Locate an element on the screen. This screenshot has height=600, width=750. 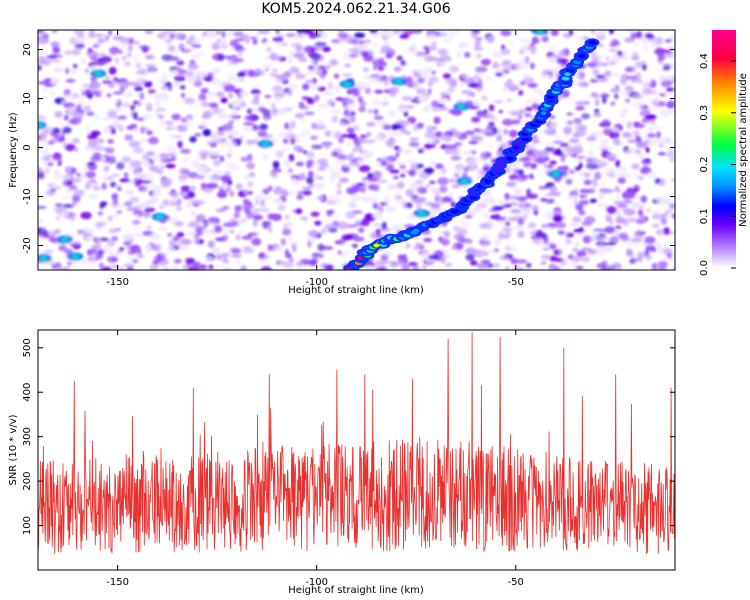
heatmap-x-tick-label: -100 is located at coordinates (316, 282).